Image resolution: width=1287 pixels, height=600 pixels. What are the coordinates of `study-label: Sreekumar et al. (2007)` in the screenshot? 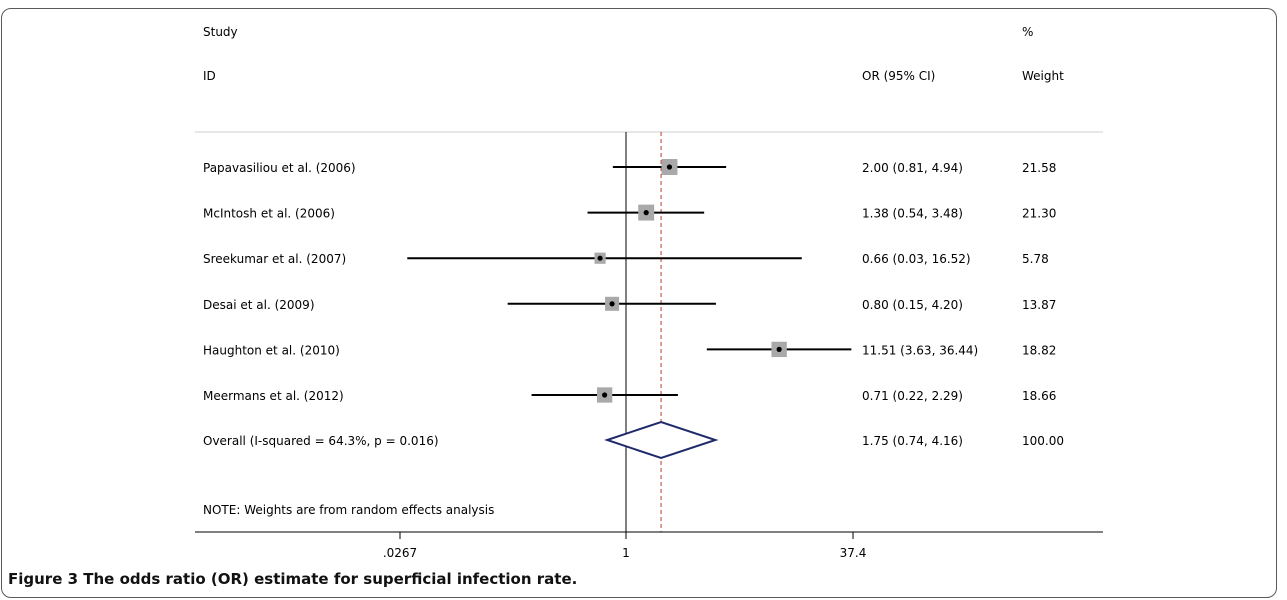 It's located at (274, 259).